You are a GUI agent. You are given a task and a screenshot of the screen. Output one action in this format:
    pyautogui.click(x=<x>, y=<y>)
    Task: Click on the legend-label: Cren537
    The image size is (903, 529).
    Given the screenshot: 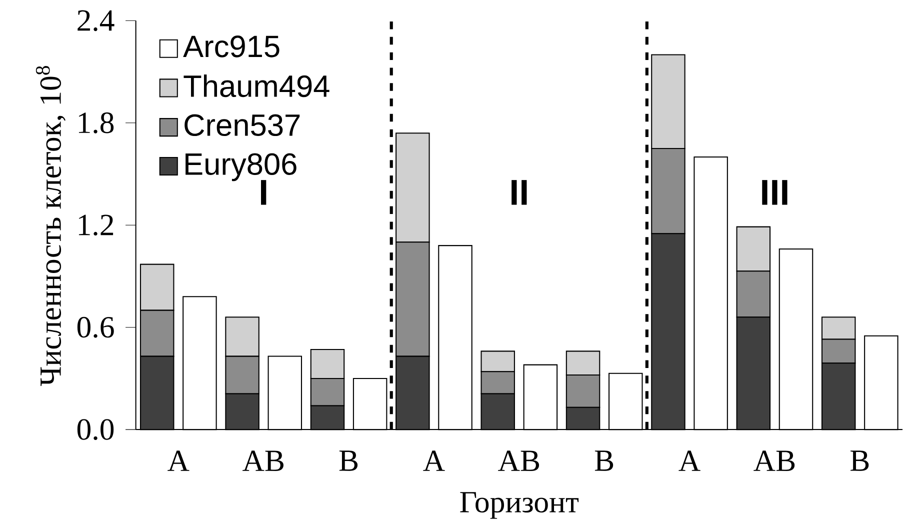 What is the action you would take?
    pyautogui.click(x=242, y=125)
    